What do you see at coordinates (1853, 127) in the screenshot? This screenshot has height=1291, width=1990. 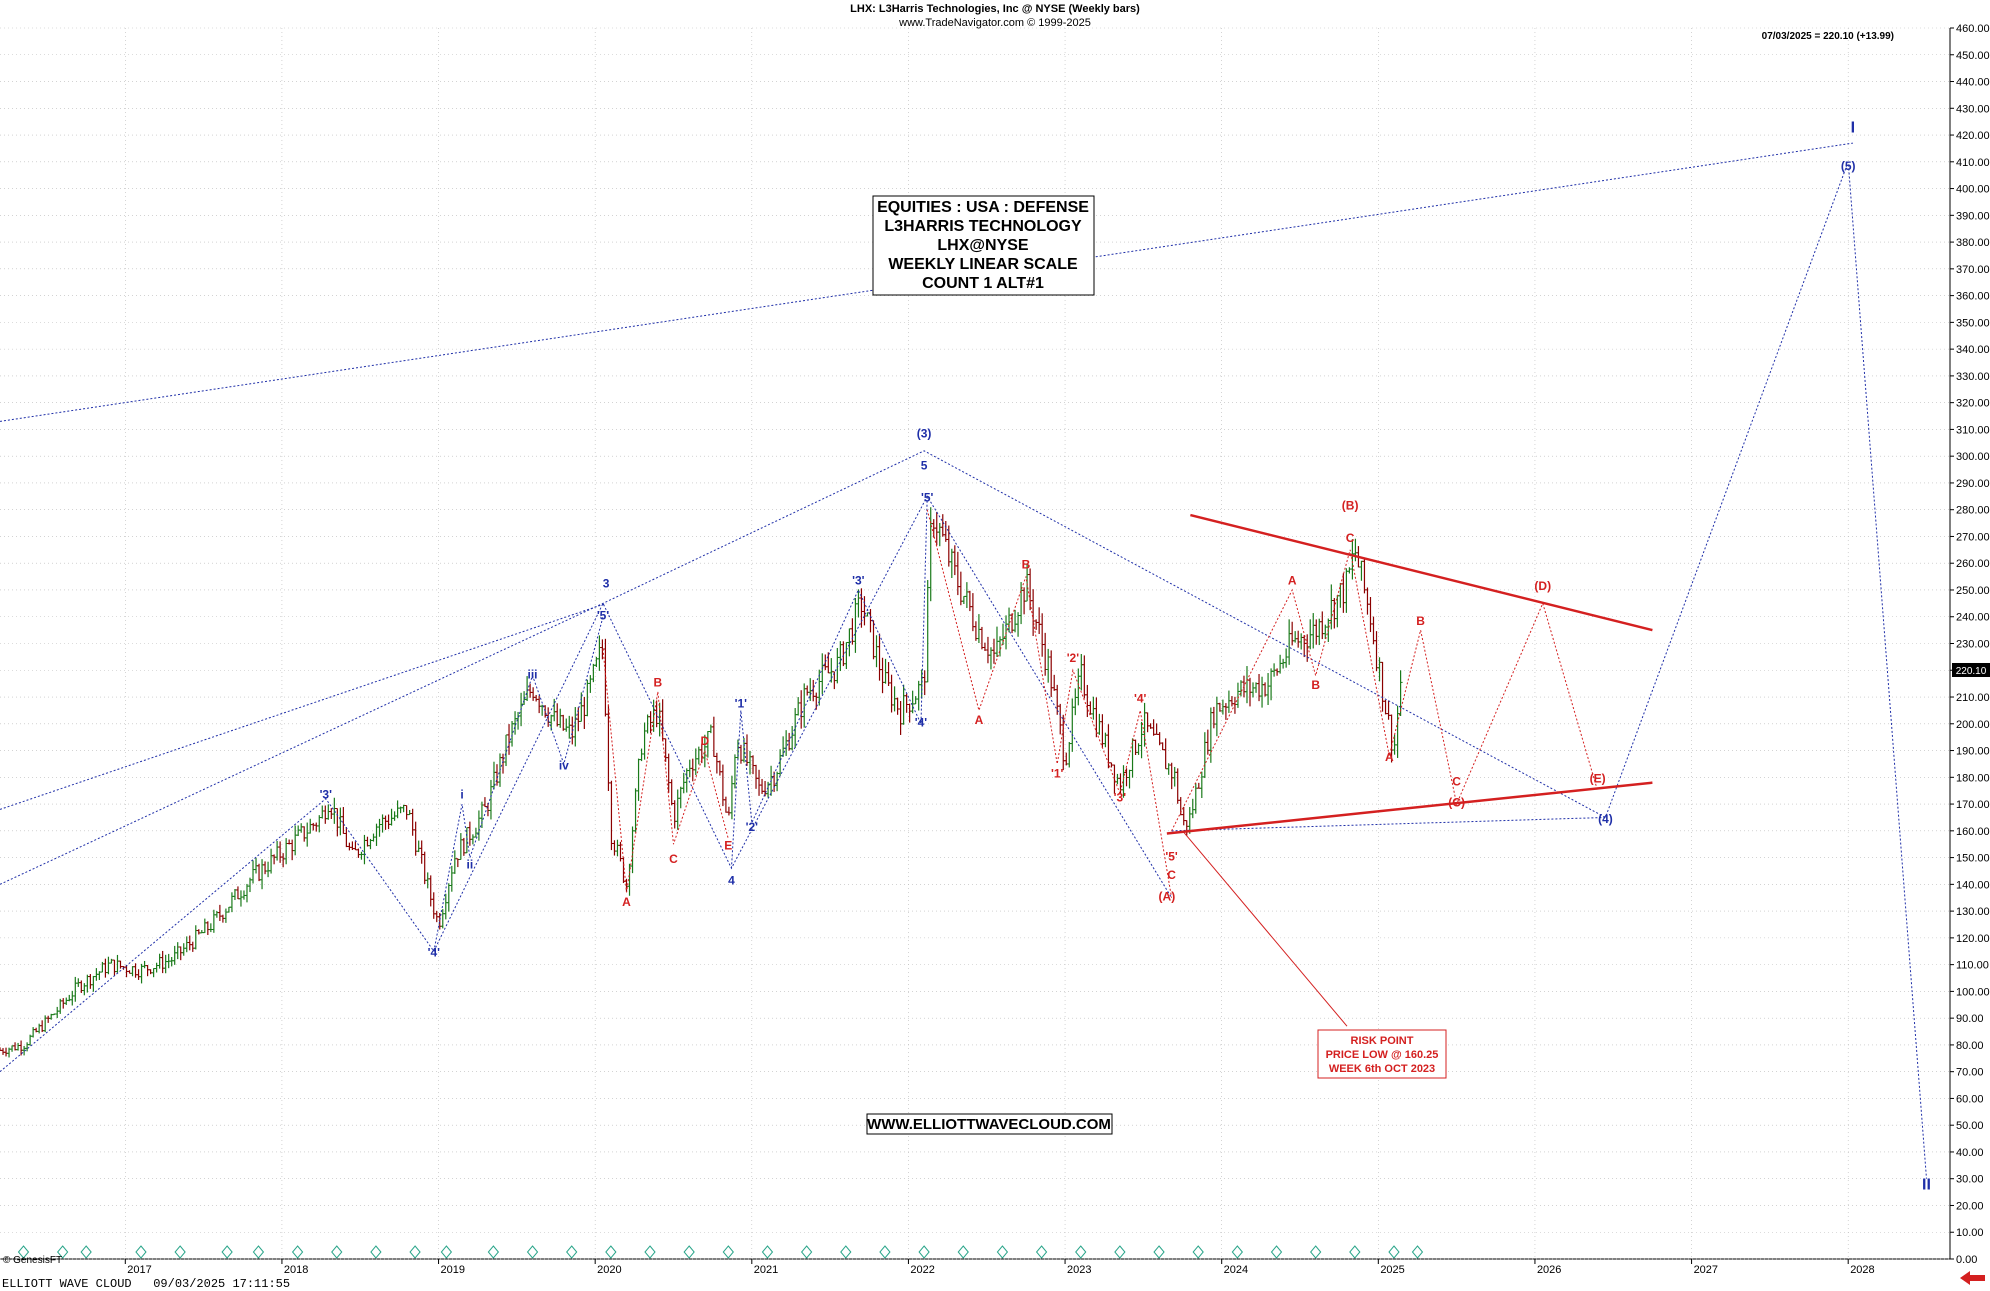 I see `wave-label: I` at bounding box center [1853, 127].